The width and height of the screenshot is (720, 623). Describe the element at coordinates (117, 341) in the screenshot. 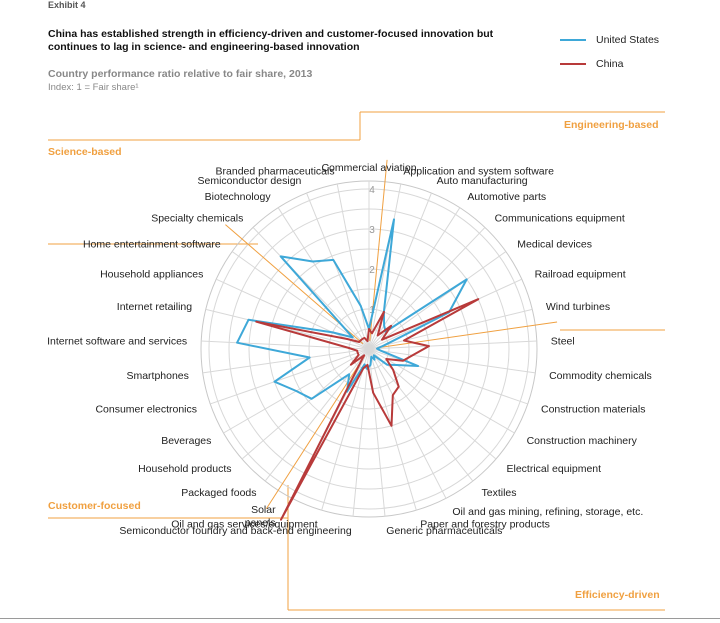

I see `category-label-internet-software-and-services: Internet software and services` at that location.